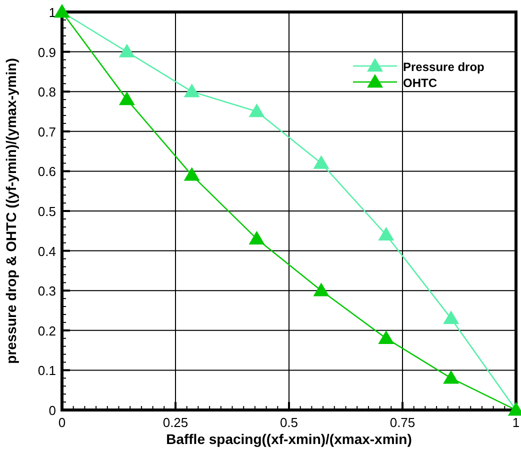 The width and height of the screenshot is (521, 452). Describe the element at coordinates (47, 211) in the screenshot. I see `y-tick-label: 0.5` at that location.